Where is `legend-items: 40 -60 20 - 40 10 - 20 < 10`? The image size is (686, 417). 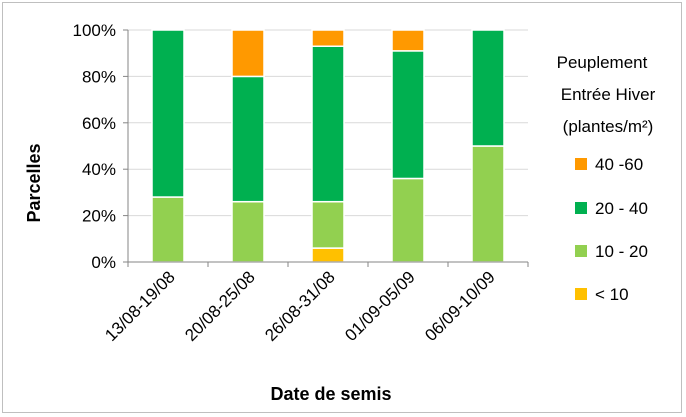 legend-items: 40 -60 20 - 40 10 - 20 < 10 is located at coordinates (611, 229).